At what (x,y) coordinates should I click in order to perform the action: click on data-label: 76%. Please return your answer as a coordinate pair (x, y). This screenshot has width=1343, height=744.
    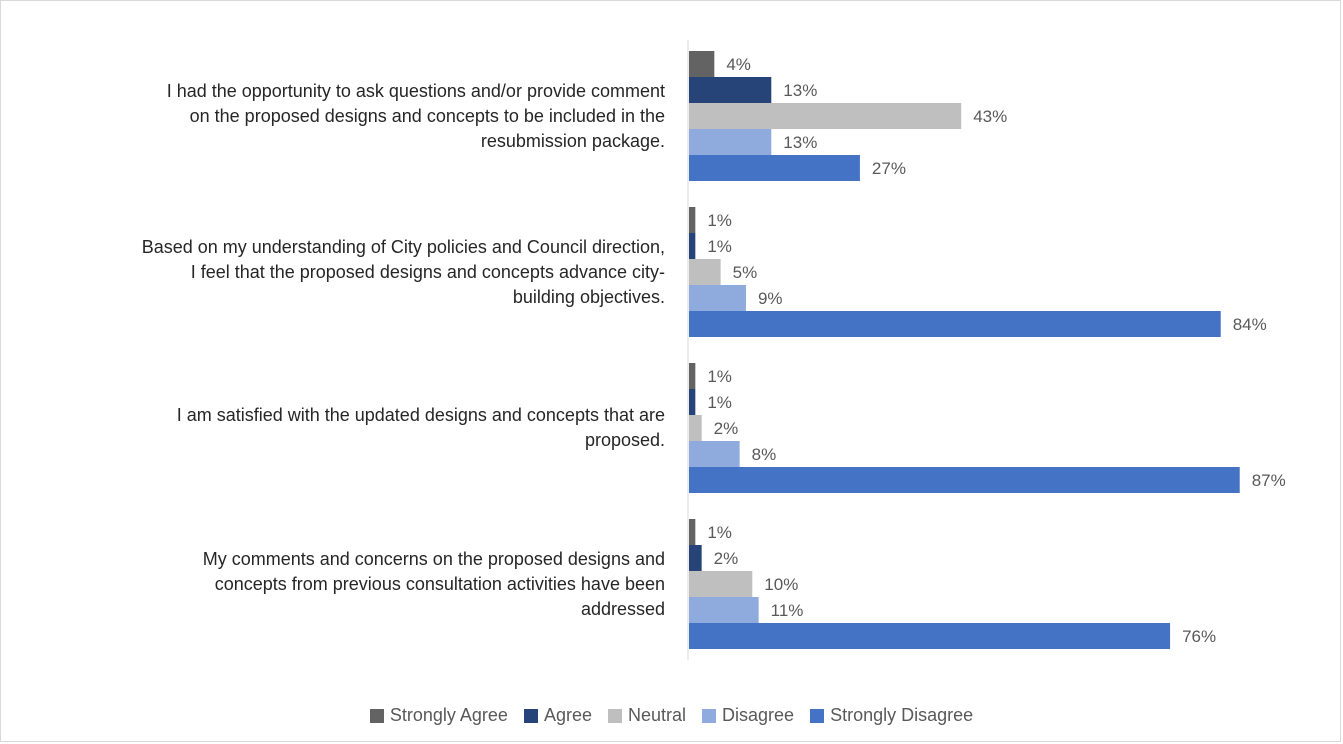
    Looking at the image, I should click on (1199, 636).